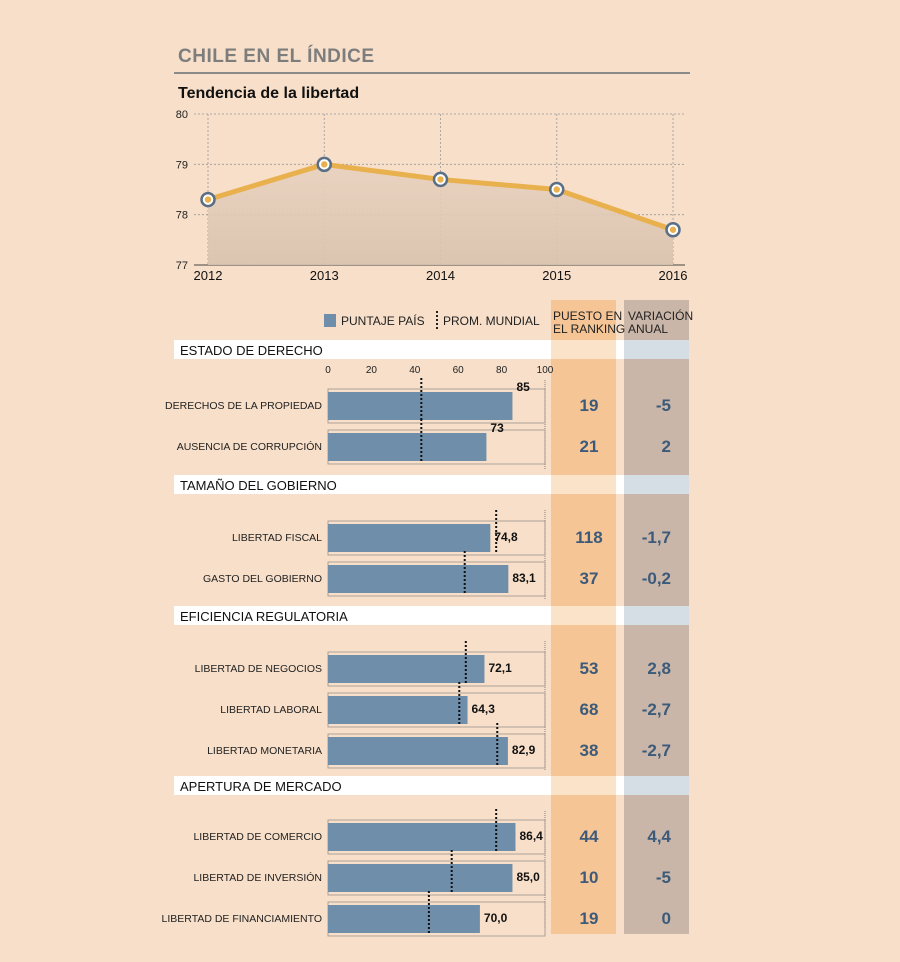  I want to click on legend-world-label: PROM. MUNDIAL, so click(491, 321).